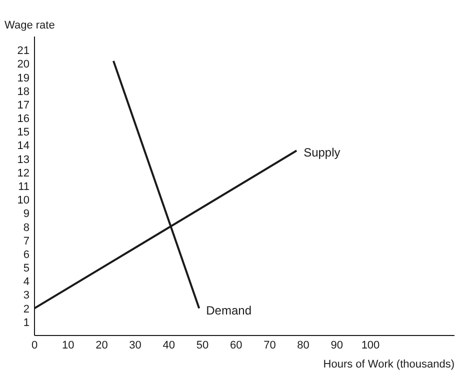 The height and width of the screenshot is (375, 458). I want to click on x-axis-title: Hours of Work (thousands), so click(389, 364).